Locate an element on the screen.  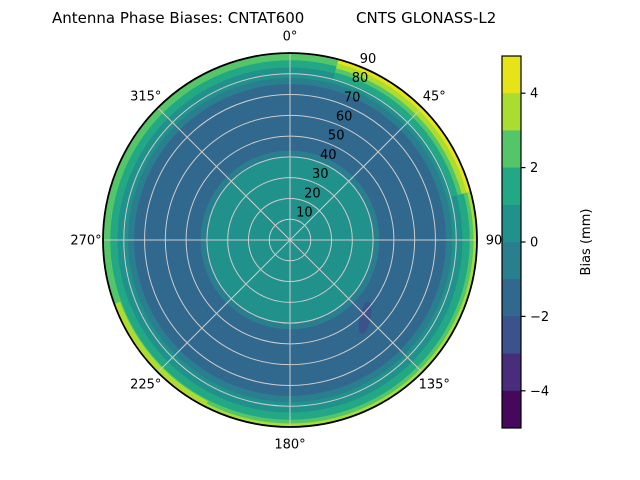
colorbar-tick-label: 4 is located at coordinates (534, 94).